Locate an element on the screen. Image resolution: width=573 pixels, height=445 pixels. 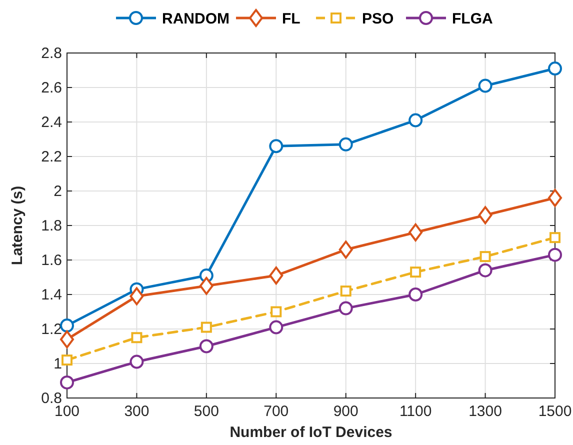
y-tick-label: 1 is located at coordinates (58, 364).